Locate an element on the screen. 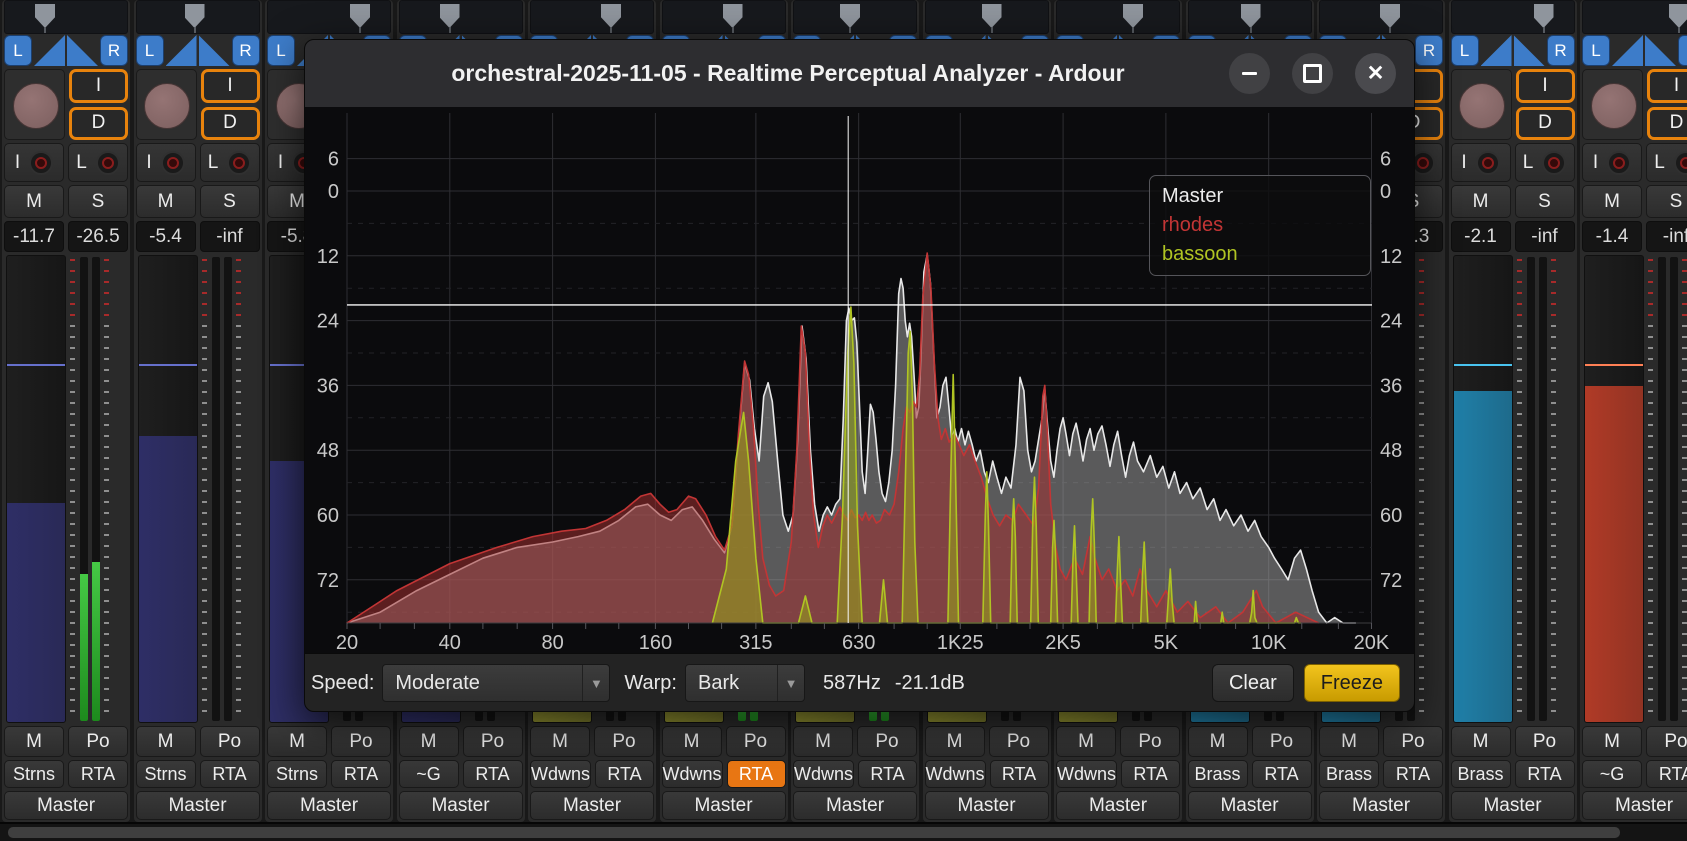 The width and height of the screenshot is (1687, 841). scrollbar-thumb is located at coordinates (814, 832).